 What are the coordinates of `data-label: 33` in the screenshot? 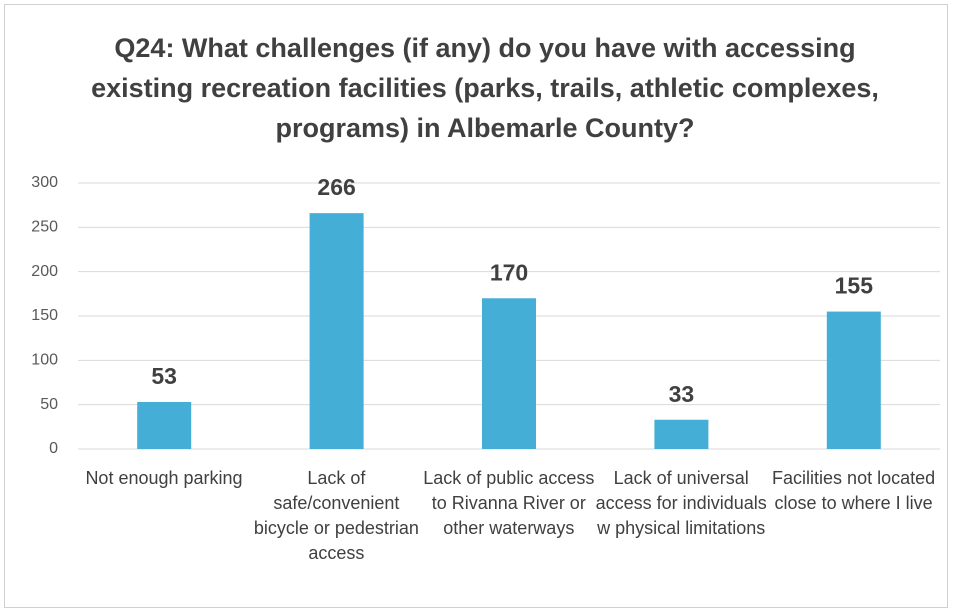 It's located at (682, 394).